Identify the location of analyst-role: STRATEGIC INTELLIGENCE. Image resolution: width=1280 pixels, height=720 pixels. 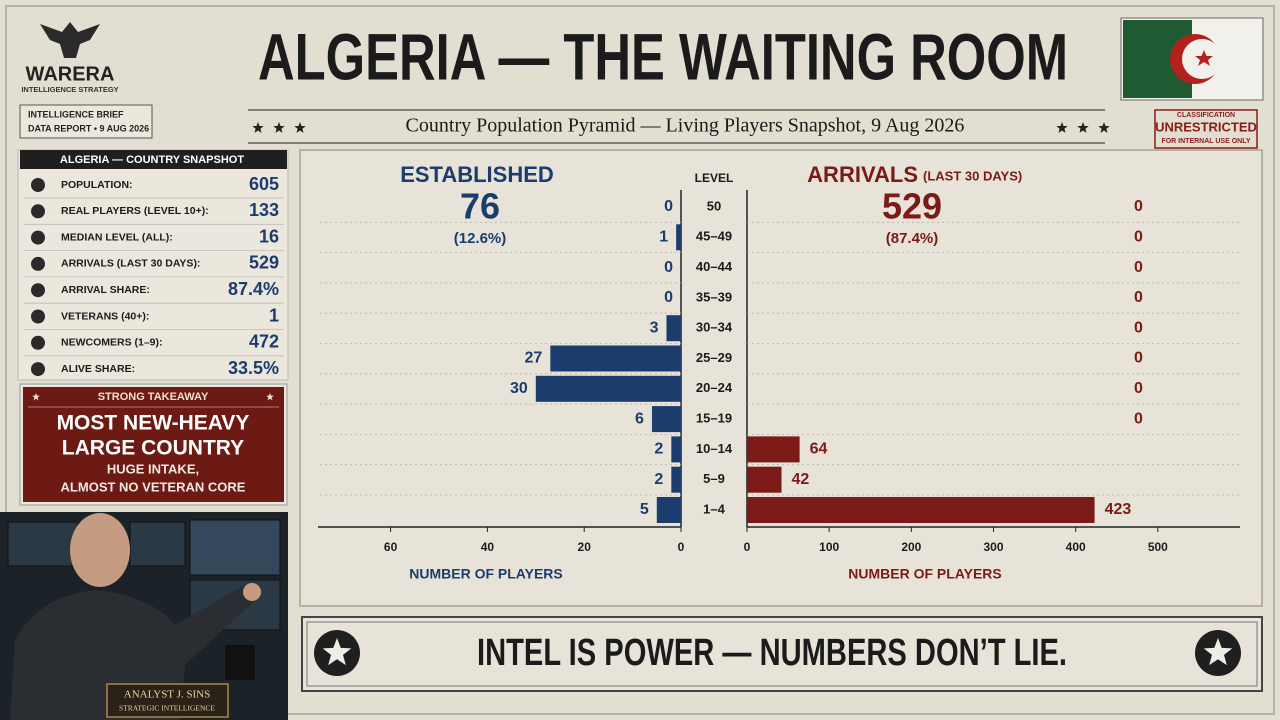
(167, 708).